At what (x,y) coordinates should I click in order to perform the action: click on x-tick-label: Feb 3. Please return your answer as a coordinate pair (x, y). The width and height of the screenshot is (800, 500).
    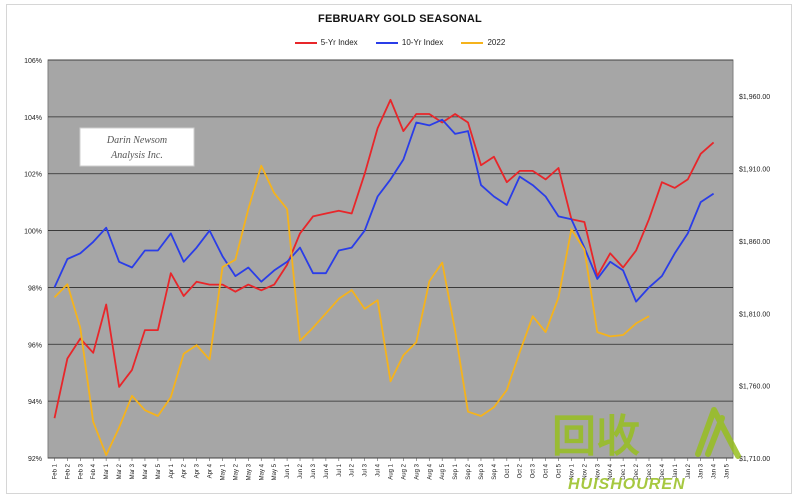
    Looking at the image, I should click on (81, 471).